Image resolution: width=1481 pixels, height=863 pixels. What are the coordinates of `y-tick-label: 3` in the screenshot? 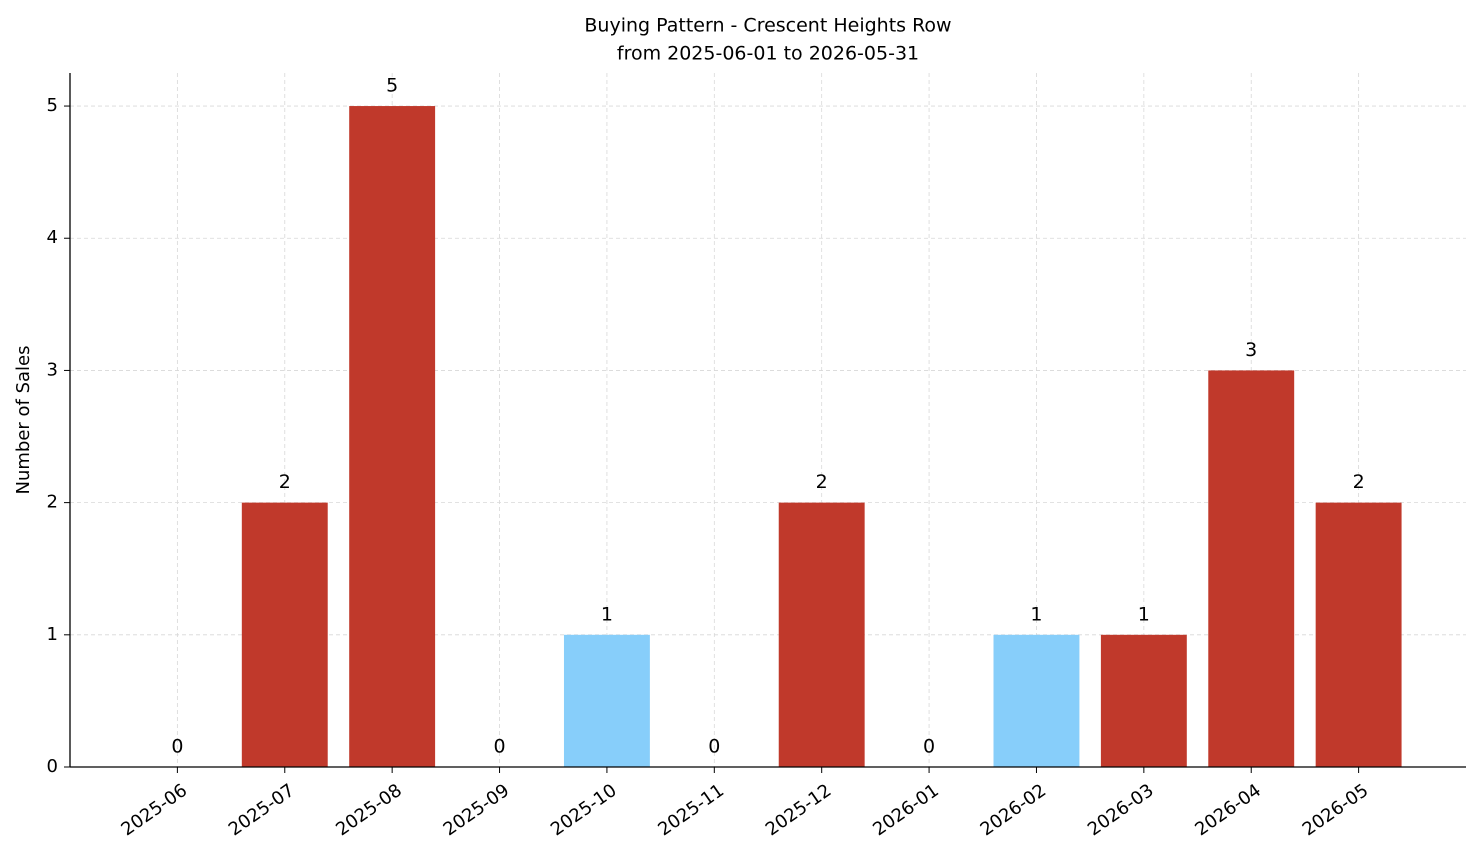 It's located at (52, 369).